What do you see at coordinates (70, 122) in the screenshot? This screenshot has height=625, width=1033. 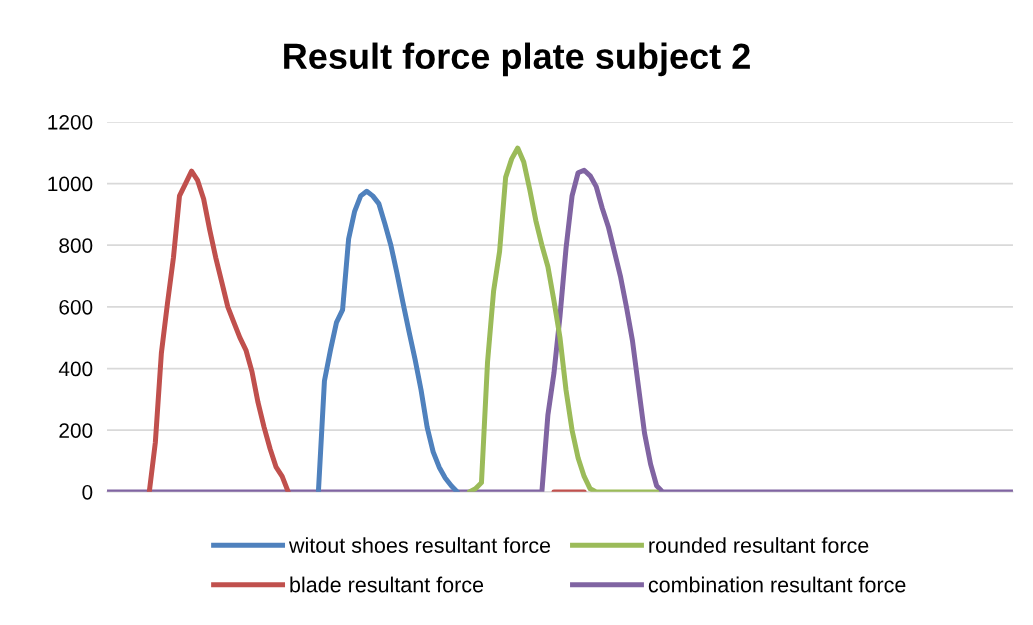 I see `y-tick-label: 1200` at bounding box center [70, 122].